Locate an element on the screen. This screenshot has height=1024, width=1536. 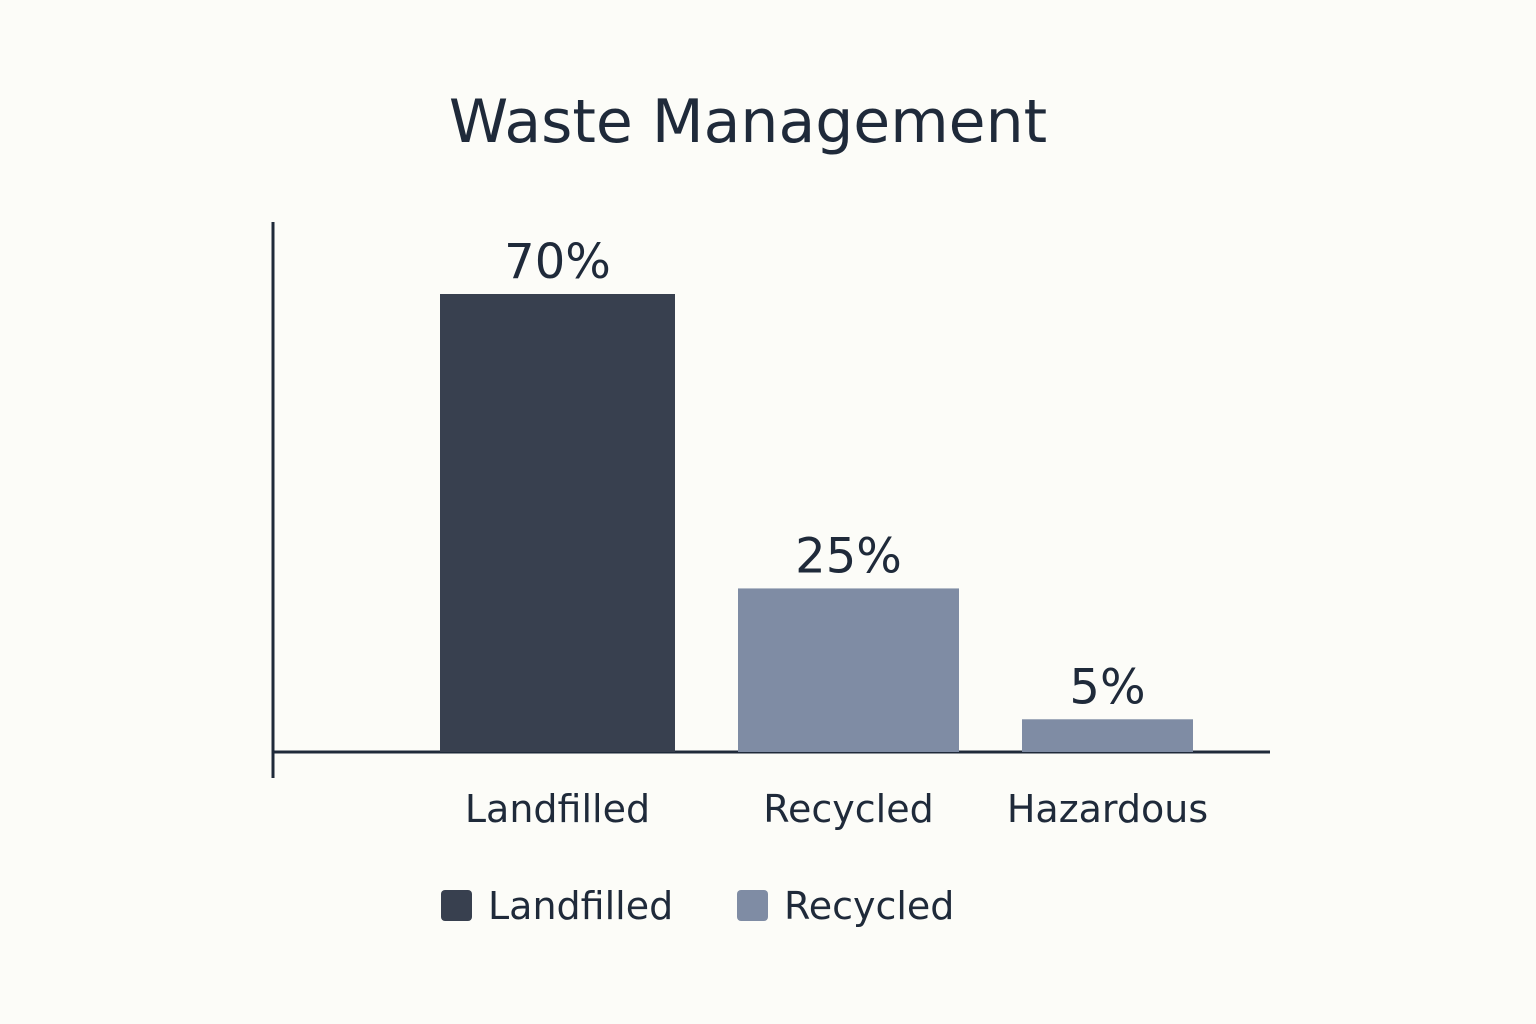
bar-hazardous is located at coordinates (1107, 735).